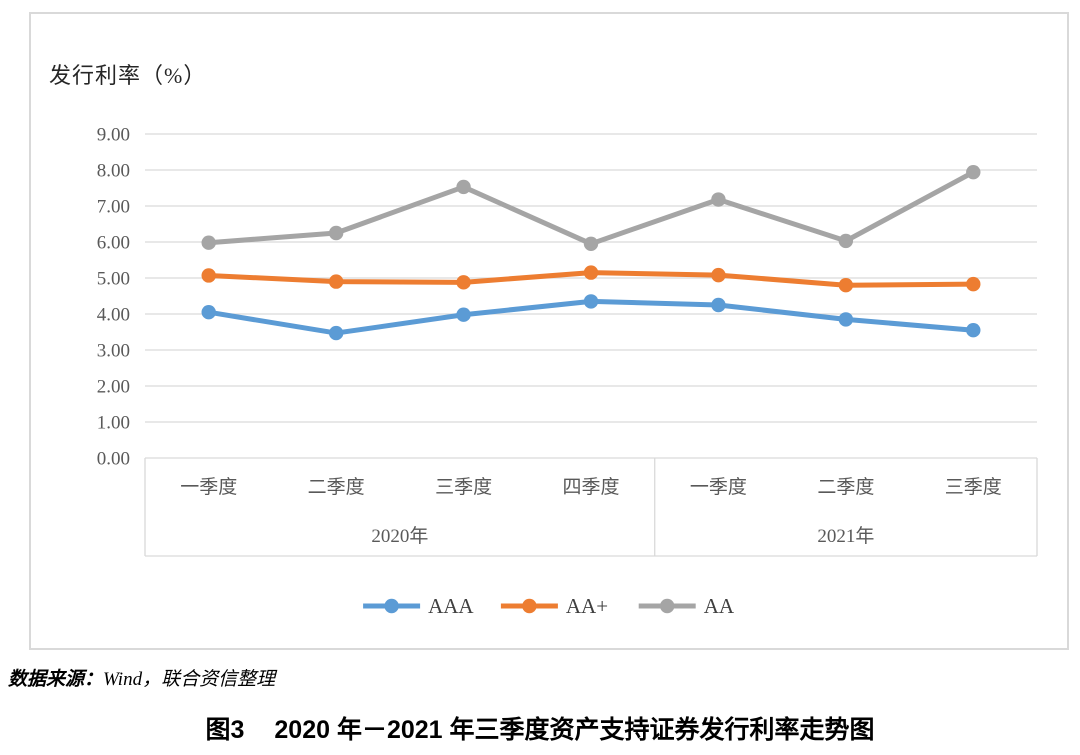 This screenshot has width=1080, height=755. I want to click on year-group-label: 2021年, so click(845, 536).